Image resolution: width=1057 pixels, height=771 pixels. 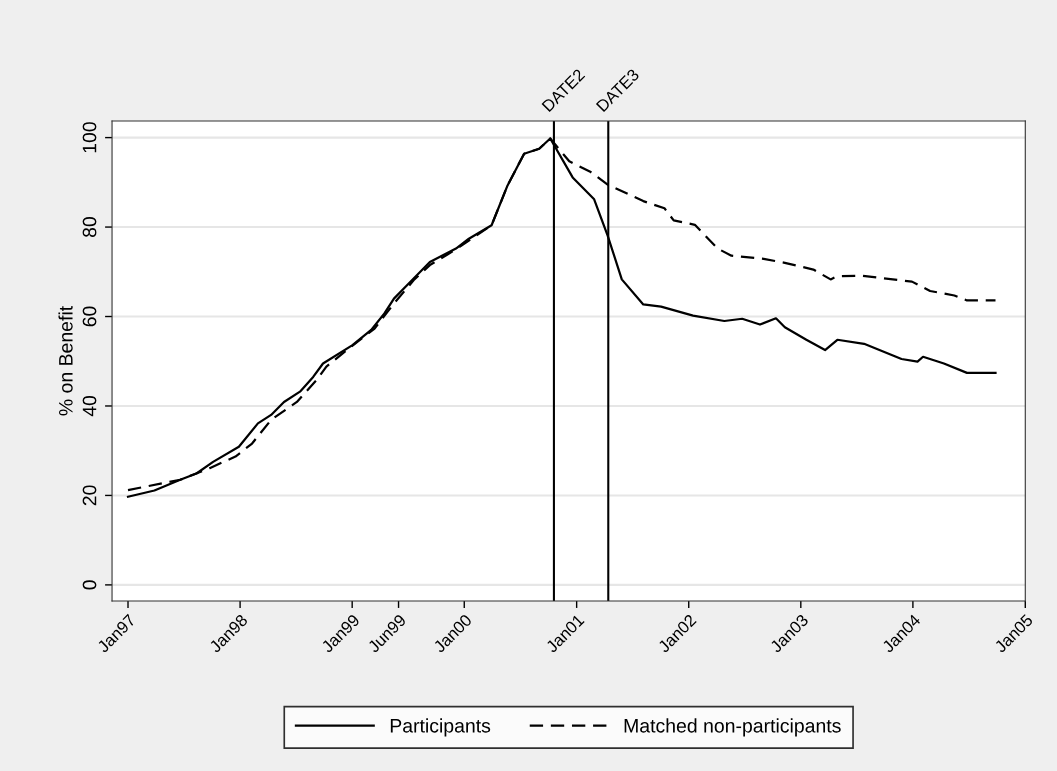 What do you see at coordinates (440, 727) in the screenshot?
I see `legend-label: Participants` at bounding box center [440, 727].